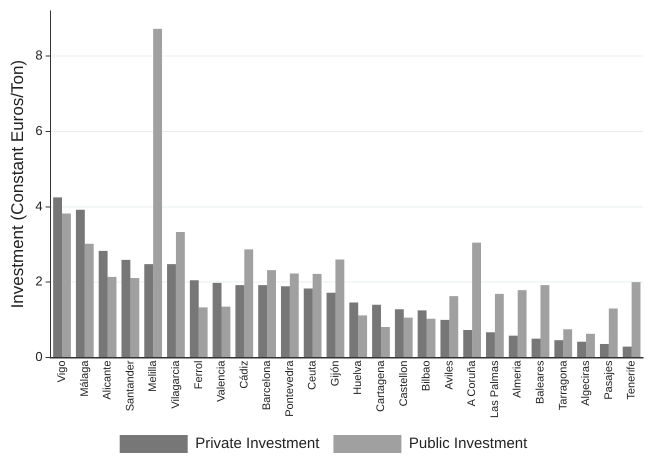 The image size is (653, 467). Describe the element at coordinates (358, 377) in the screenshot. I see `x-tick-label: Huelva` at that location.